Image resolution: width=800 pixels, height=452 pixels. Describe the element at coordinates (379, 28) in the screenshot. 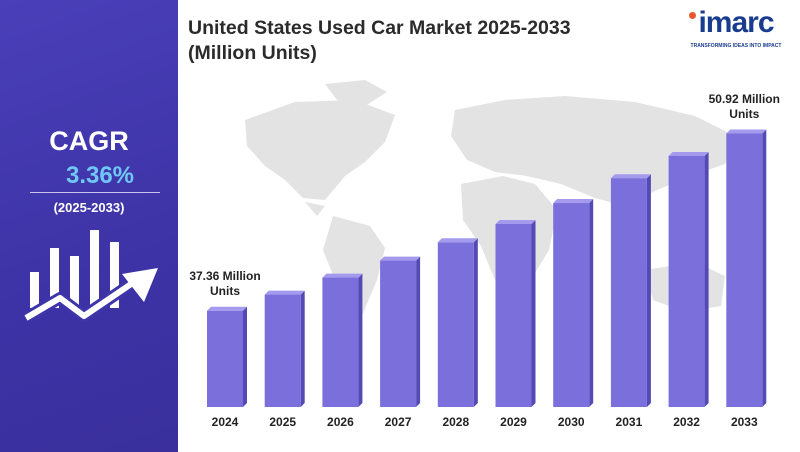

I see `chart-title-line1: United States Used Car Market 2025-2033` at that location.